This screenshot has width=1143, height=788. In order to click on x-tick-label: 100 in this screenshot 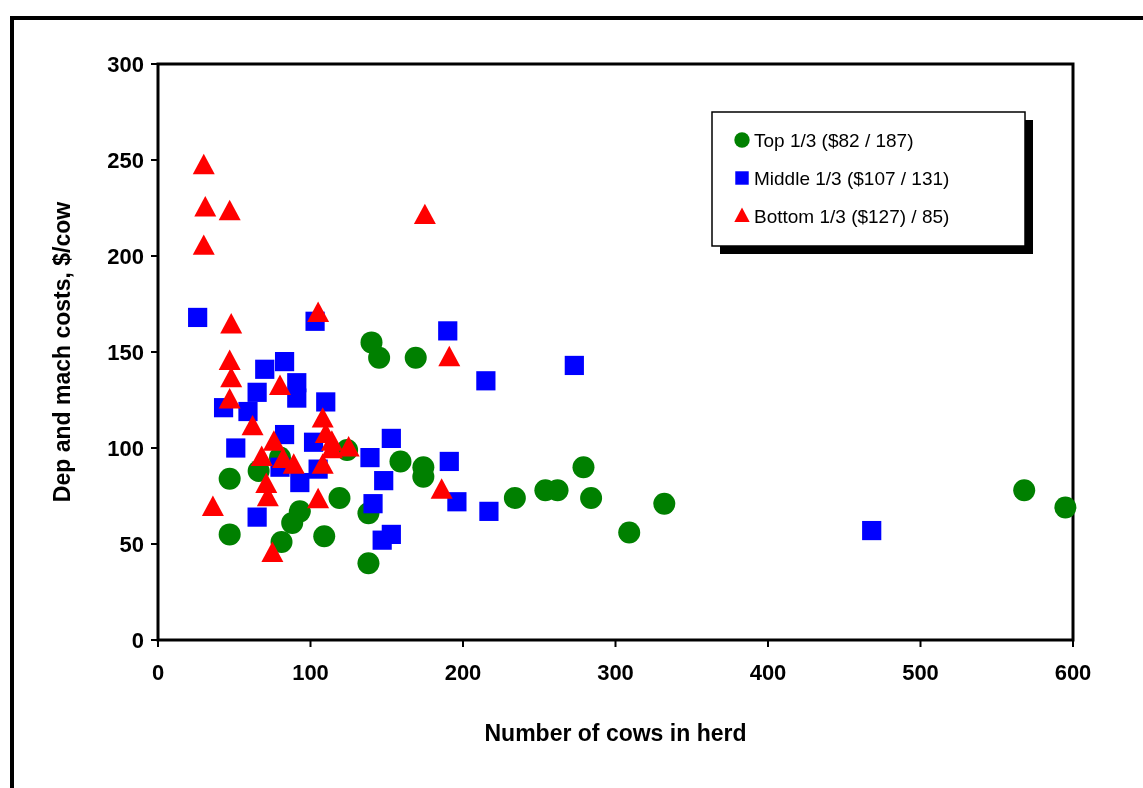, I will do `click(310, 672)`.